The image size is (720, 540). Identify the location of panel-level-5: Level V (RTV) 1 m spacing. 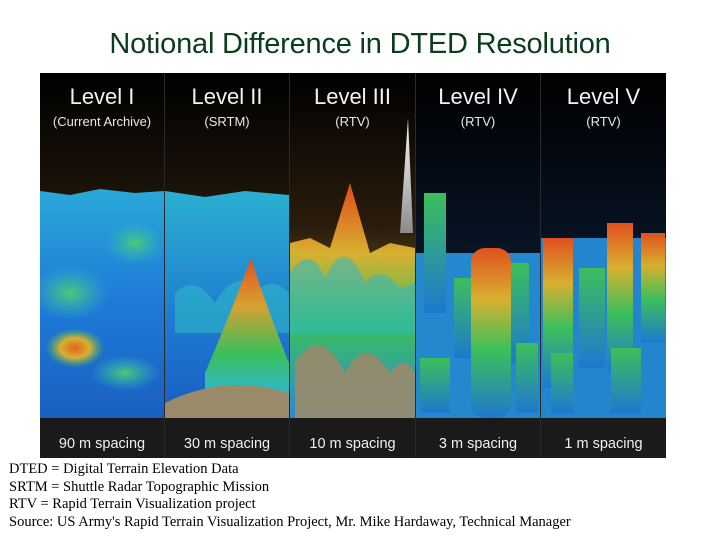
(603, 265).